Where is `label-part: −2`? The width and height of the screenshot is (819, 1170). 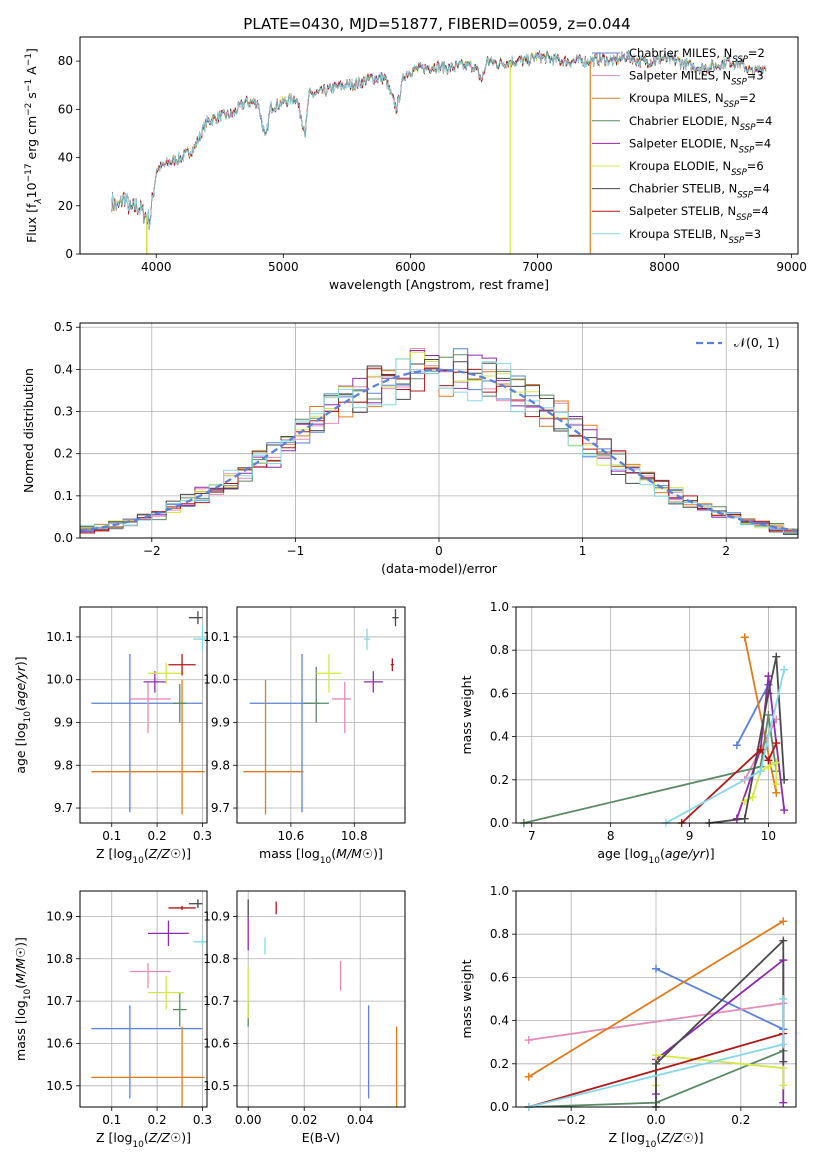 label-part: −2 is located at coordinates (29, 109).